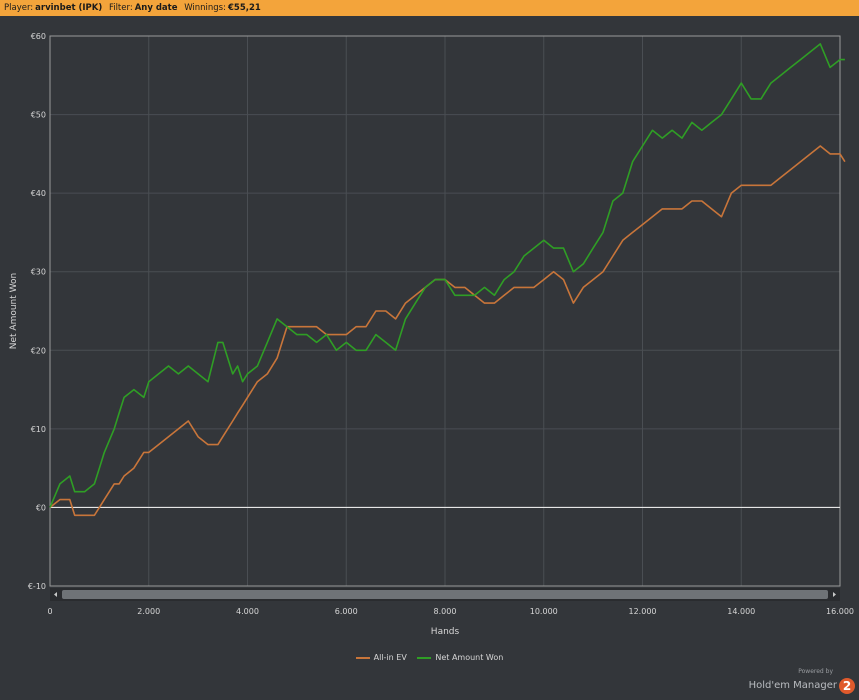 This screenshot has width=859, height=700. What do you see at coordinates (834, 594) in the screenshot?
I see `scroll-right-icon` at bounding box center [834, 594].